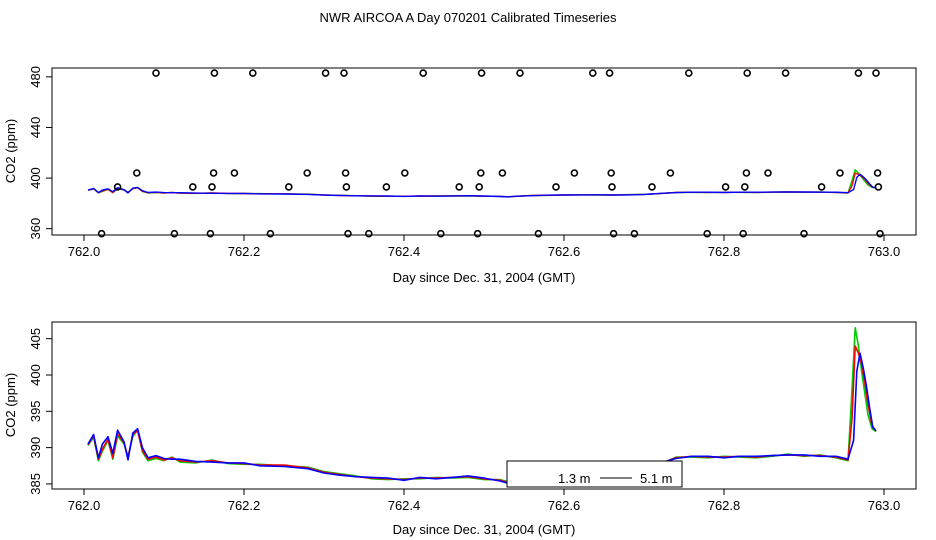  Describe the element at coordinates (10, 151) in the screenshot. I see `top-y-axis-label: CO2 (ppm)` at that location.